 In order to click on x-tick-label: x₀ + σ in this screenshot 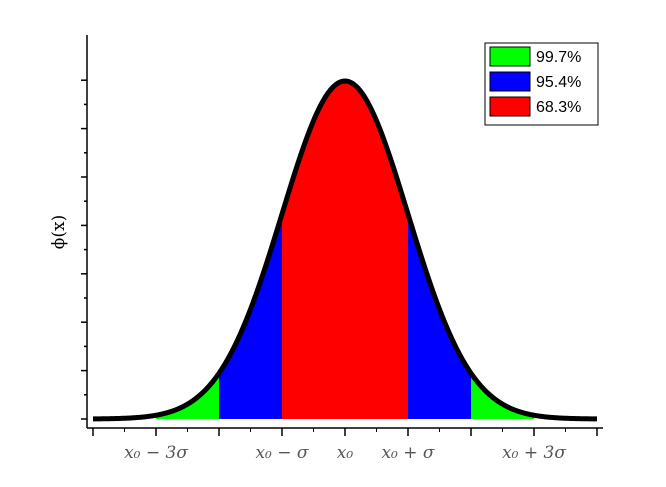, I will do `click(407, 453)`.